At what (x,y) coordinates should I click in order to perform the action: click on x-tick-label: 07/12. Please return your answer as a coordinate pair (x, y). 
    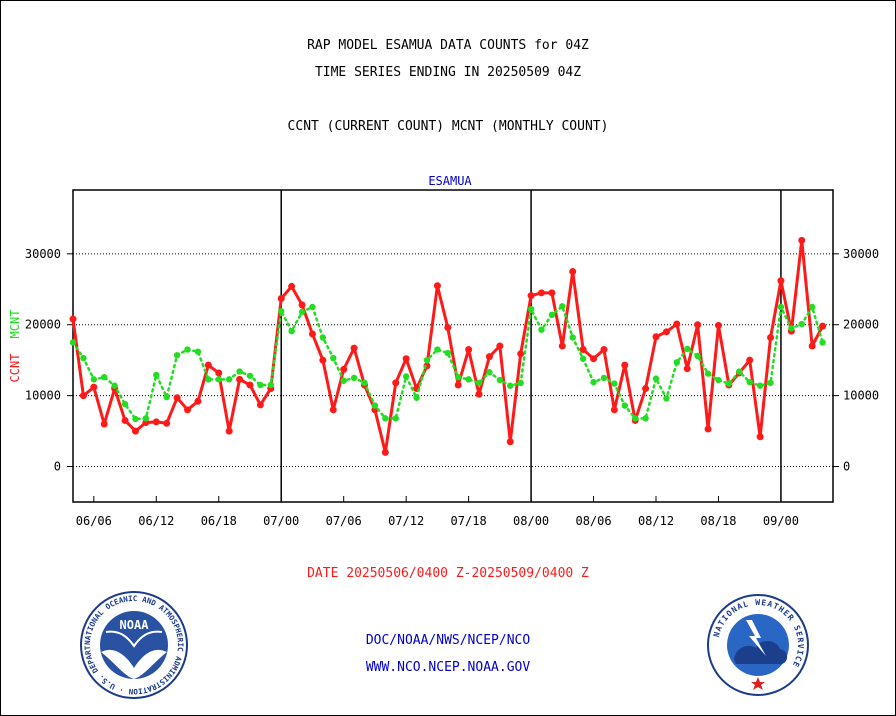
    Looking at the image, I should click on (406, 521).